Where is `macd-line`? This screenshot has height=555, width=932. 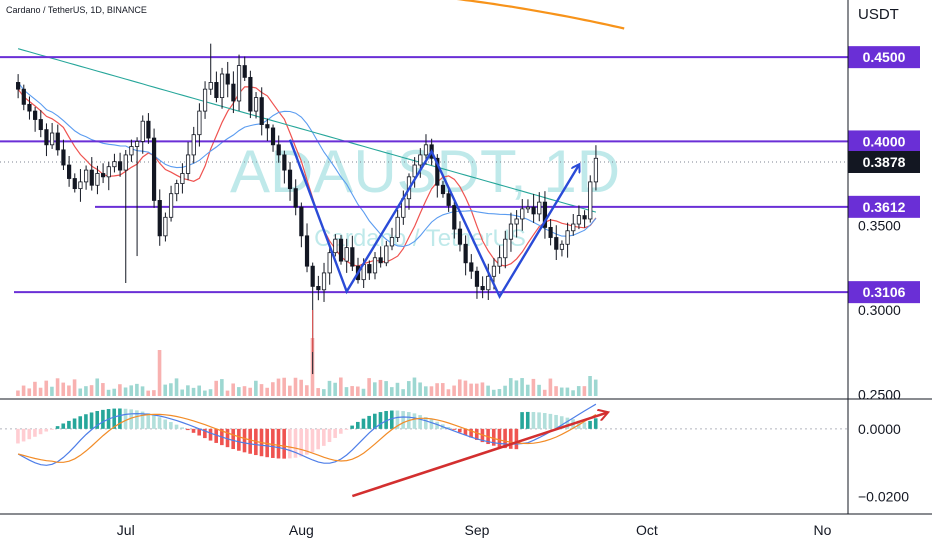 macd-line is located at coordinates (307, 434).